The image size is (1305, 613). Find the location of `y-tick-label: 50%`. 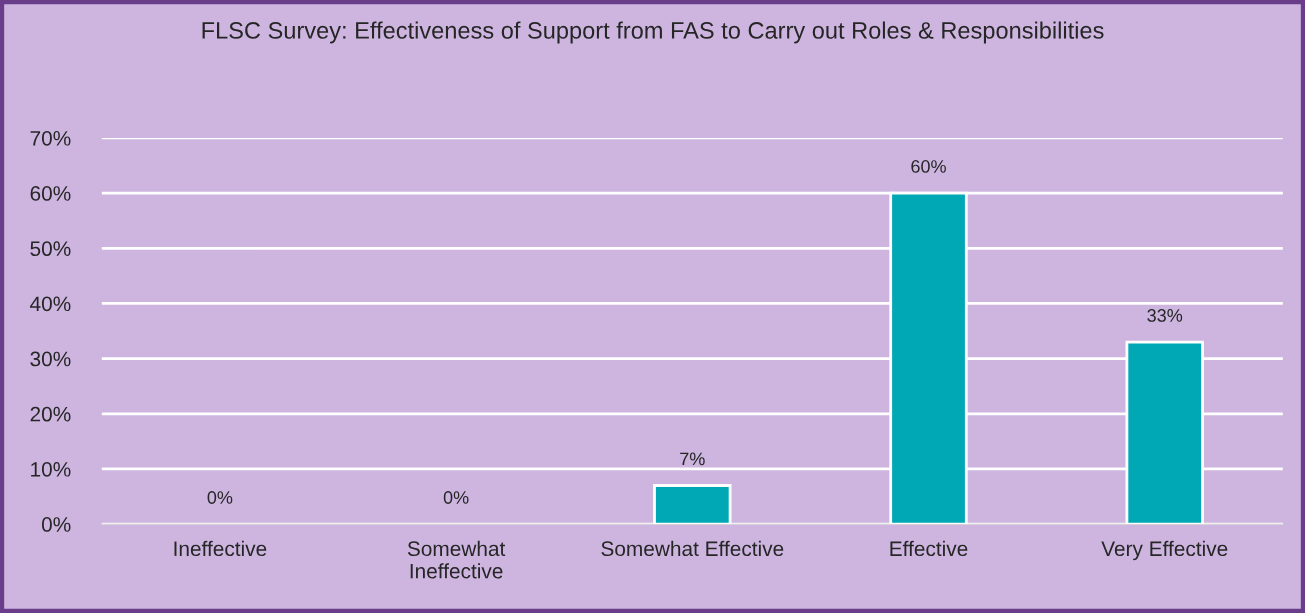

y-tick-label: 50% is located at coordinates (50, 249).